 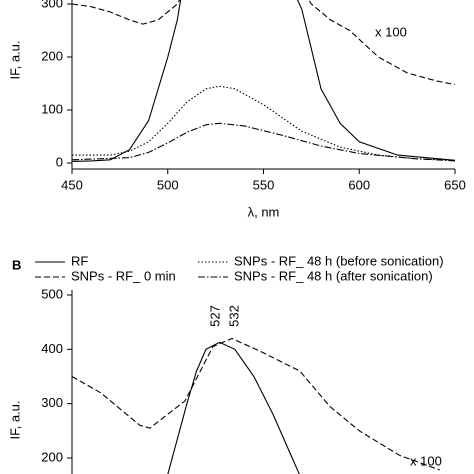 What do you see at coordinates (52, 293) in the screenshot?
I see `y-tick-label: 500` at bounding box center [52, 293].